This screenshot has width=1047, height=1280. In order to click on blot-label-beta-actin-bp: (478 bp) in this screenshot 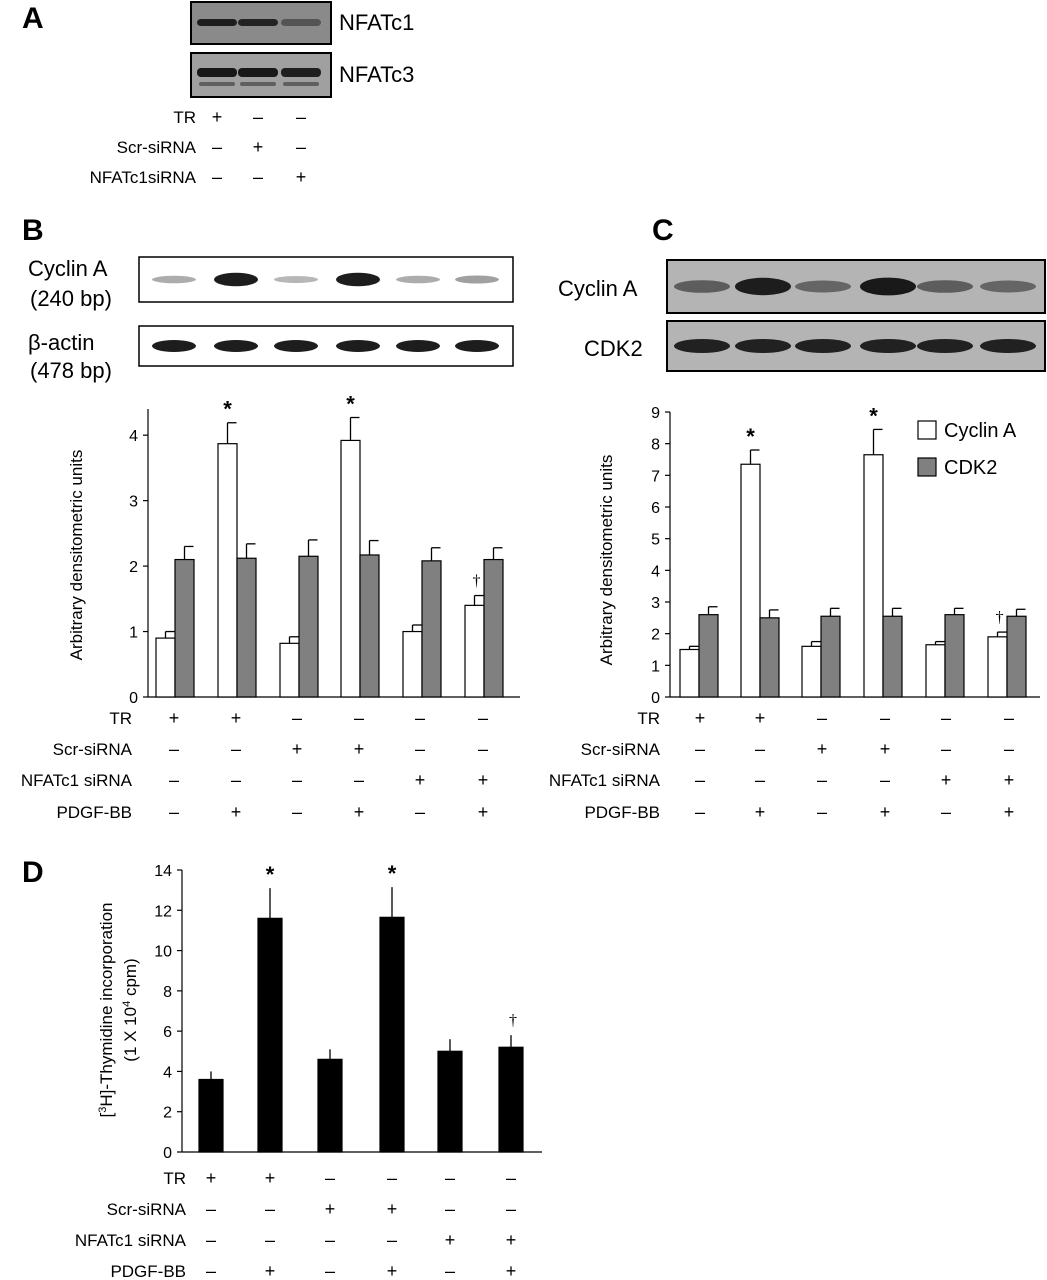, I will do `click(71, 370)`.